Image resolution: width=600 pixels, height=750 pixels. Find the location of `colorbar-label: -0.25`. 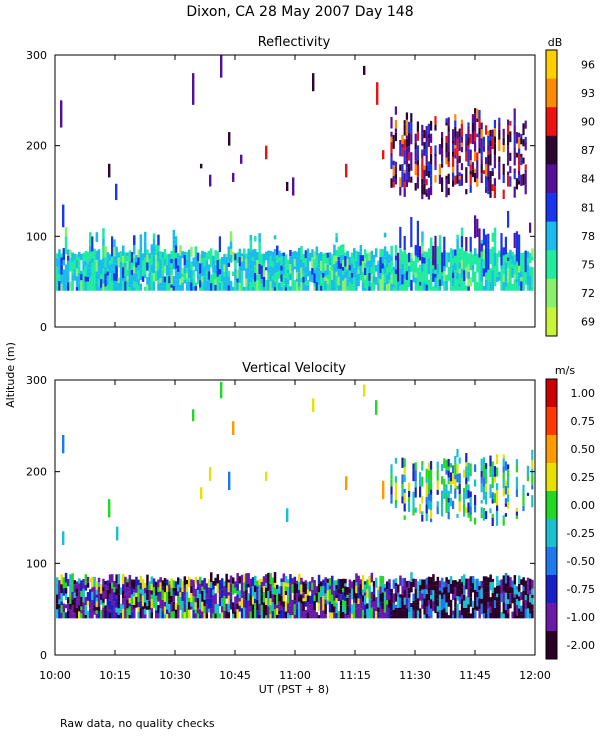

colorbar-label: -0.25 is located at coordinates (581, 533).